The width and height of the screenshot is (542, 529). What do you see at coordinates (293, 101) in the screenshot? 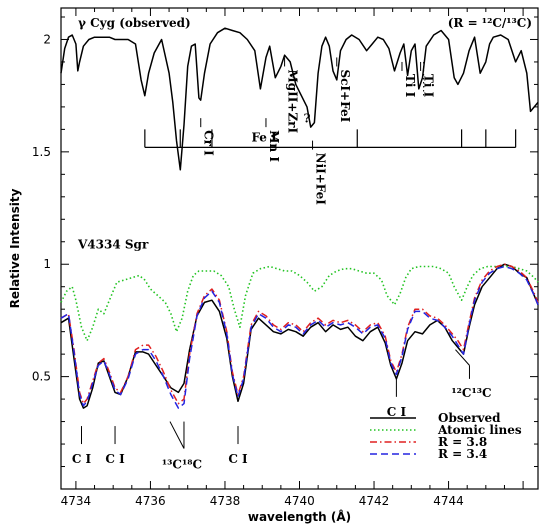
I see `line-id-label: MgII+ZrI` at bounding box center [293, 101].